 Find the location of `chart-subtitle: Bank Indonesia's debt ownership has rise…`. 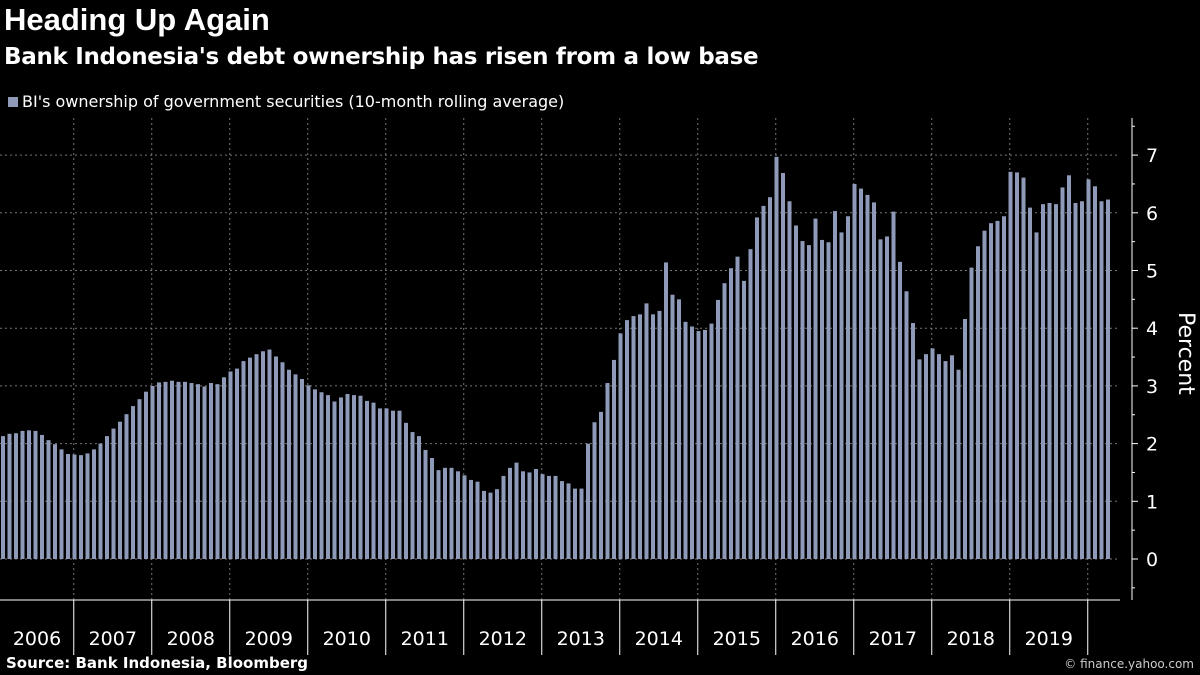

chart-subtitle: Bank Indonesia's debt ownership has rise… is located at coordinates (381, 57).